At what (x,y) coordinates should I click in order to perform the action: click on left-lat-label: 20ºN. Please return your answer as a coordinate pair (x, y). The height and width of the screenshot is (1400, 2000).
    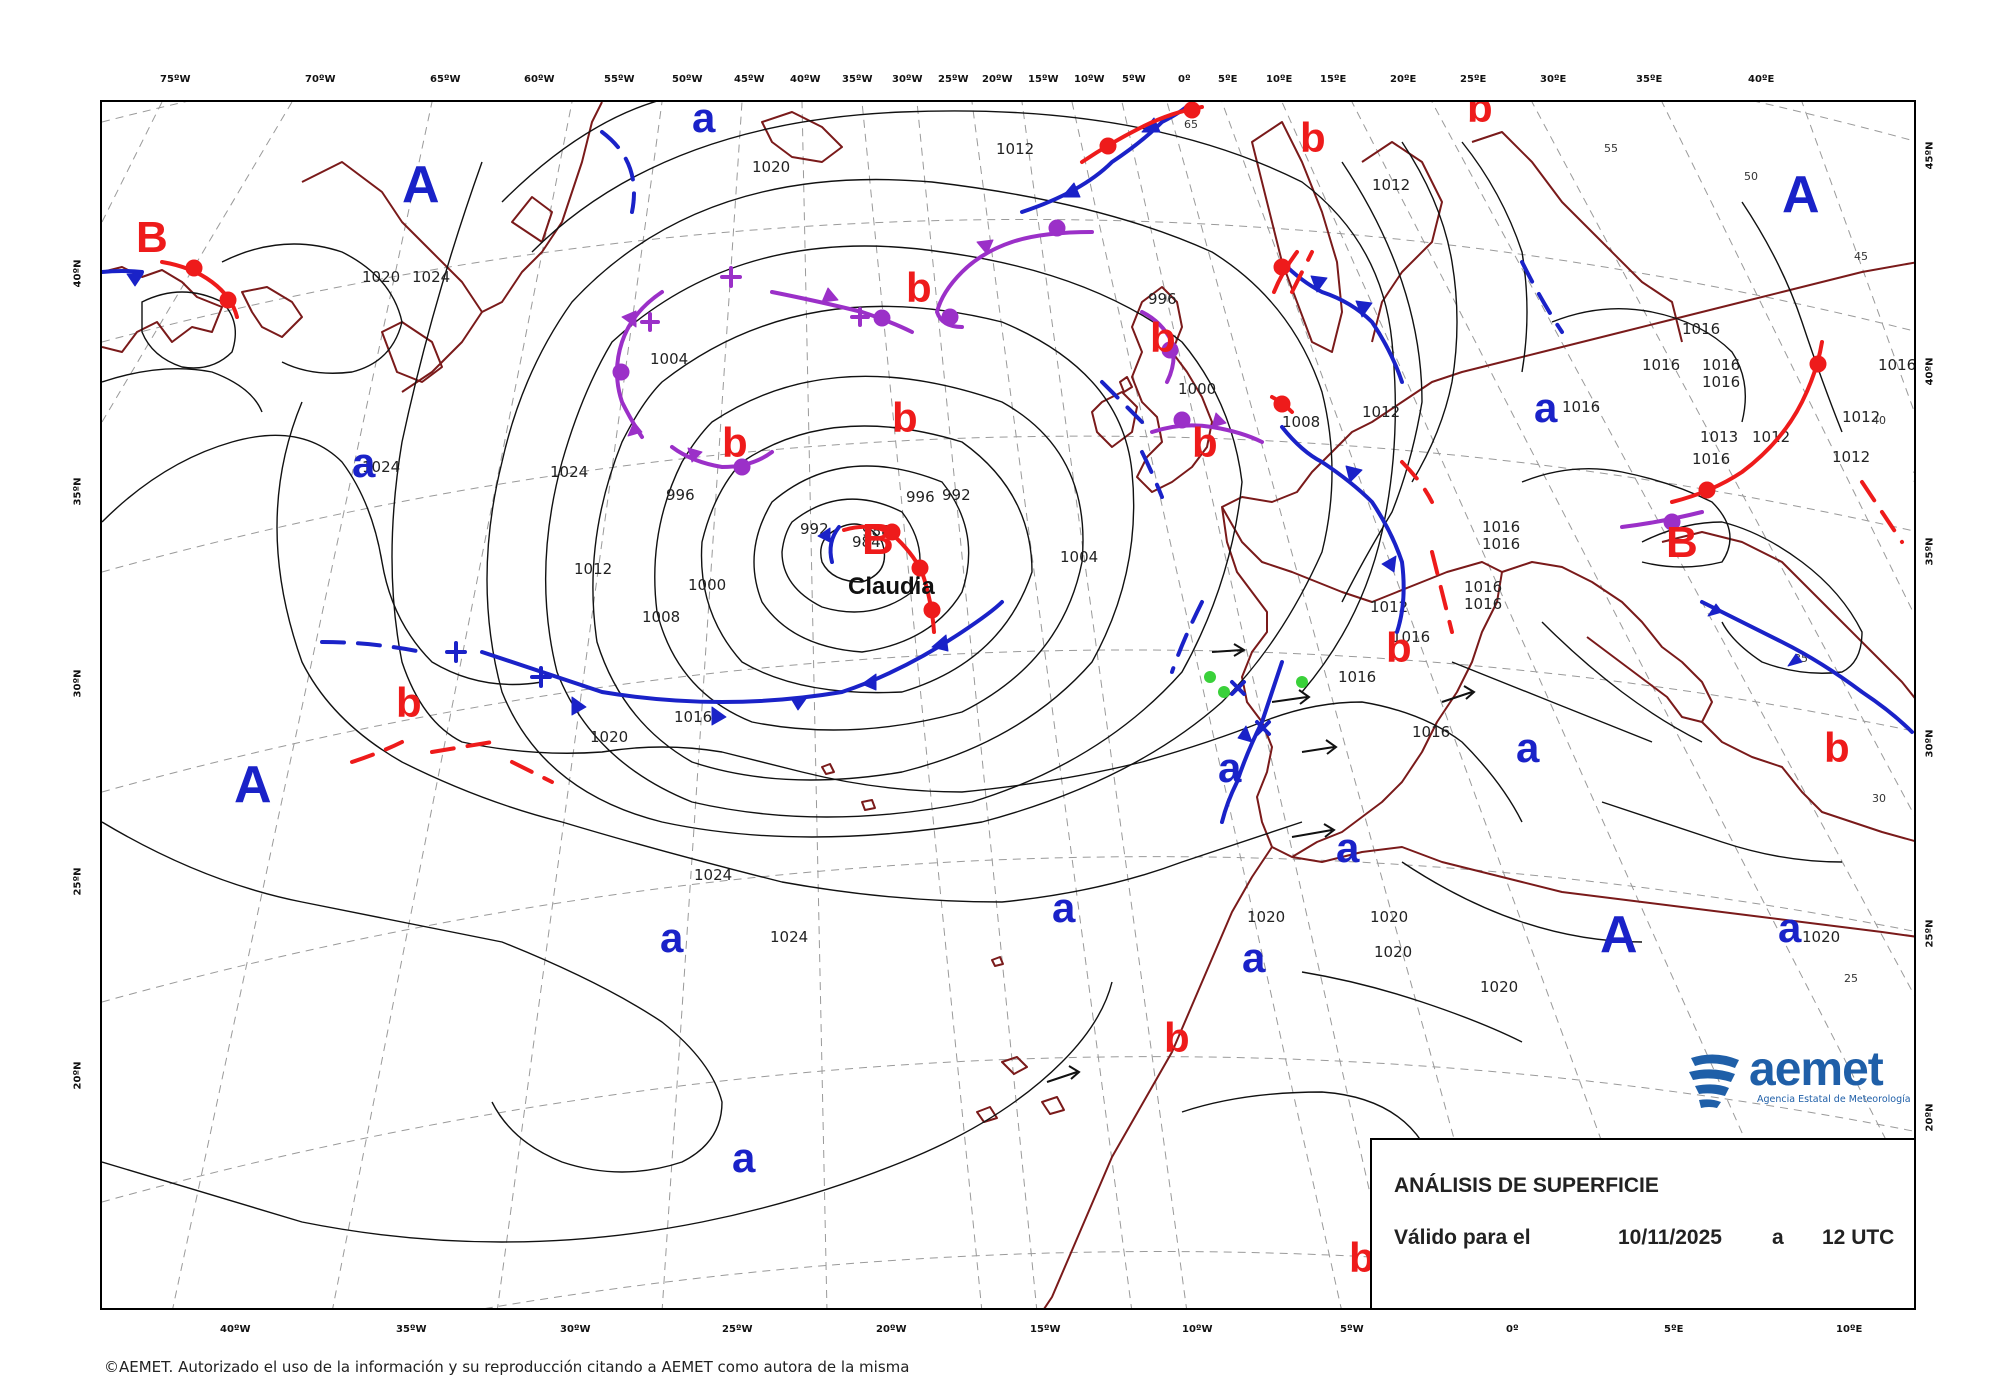
    Looking at the image, I should click on (78, 1075).